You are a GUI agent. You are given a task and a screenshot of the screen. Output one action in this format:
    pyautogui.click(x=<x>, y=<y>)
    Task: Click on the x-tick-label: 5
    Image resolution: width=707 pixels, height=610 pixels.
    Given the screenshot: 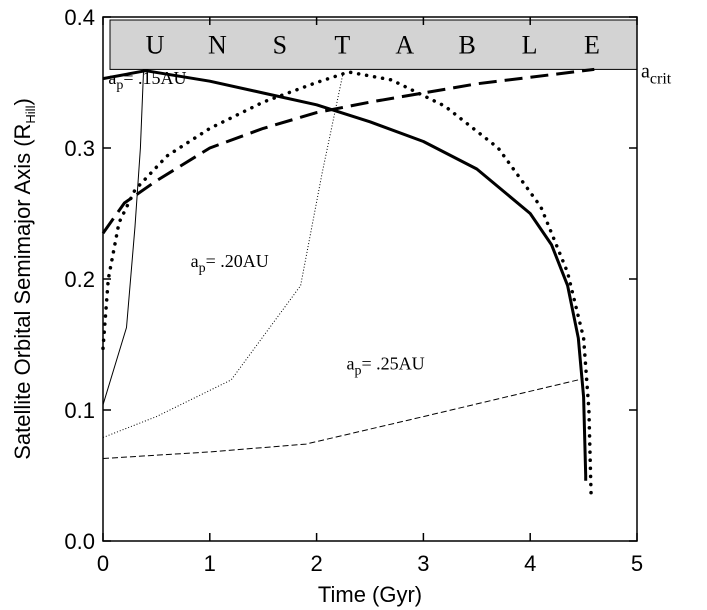 What is the action you would take?
    pyautogui.click(x=637, y=563)
    